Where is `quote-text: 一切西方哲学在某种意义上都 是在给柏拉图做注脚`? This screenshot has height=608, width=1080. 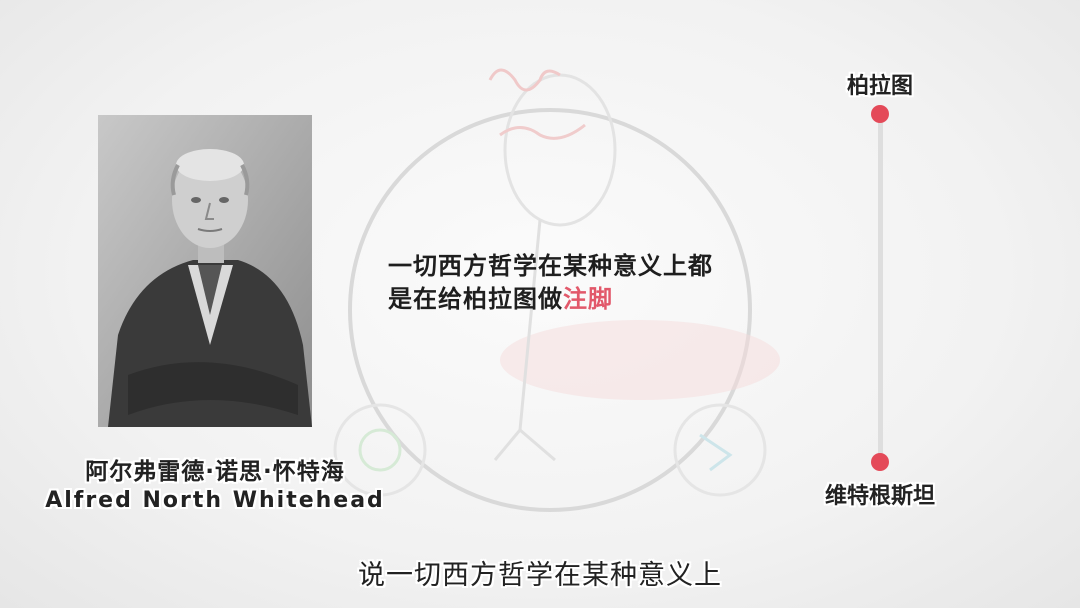 quote-text: 一切西方哲学在某种意义上都 是在给柏拉图做注脚 is located at coordinates (598, 283).